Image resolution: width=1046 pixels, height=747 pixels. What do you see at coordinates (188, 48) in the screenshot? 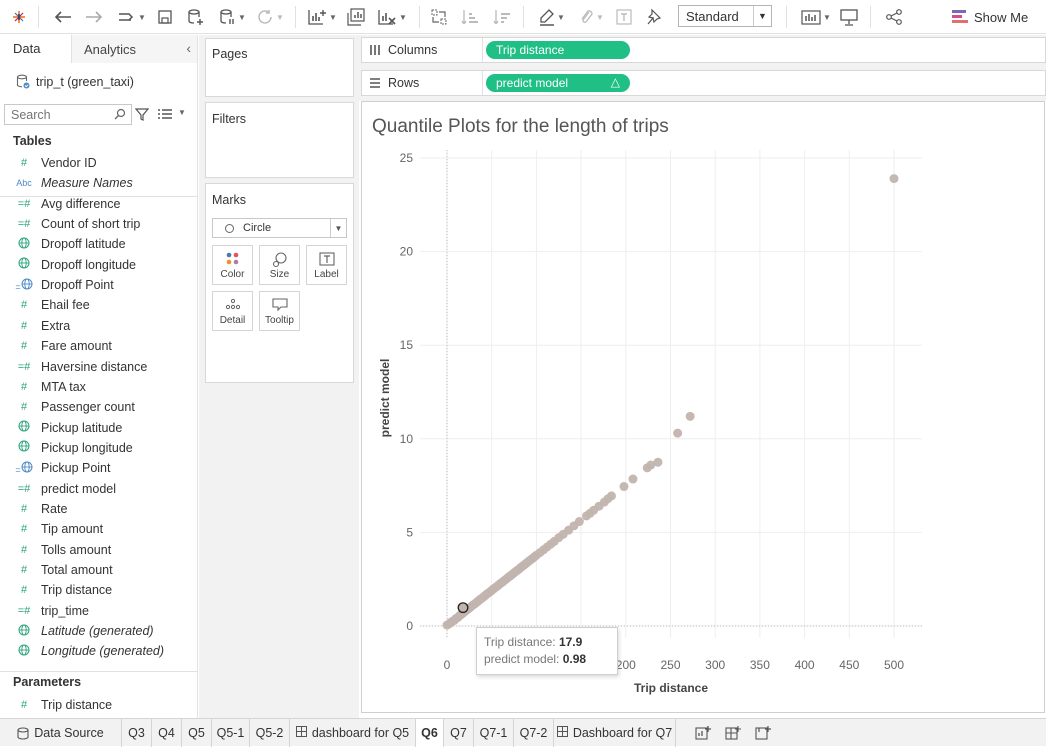
I see `collapse-pane-icon: ‹` at bounding box center [188, 48].